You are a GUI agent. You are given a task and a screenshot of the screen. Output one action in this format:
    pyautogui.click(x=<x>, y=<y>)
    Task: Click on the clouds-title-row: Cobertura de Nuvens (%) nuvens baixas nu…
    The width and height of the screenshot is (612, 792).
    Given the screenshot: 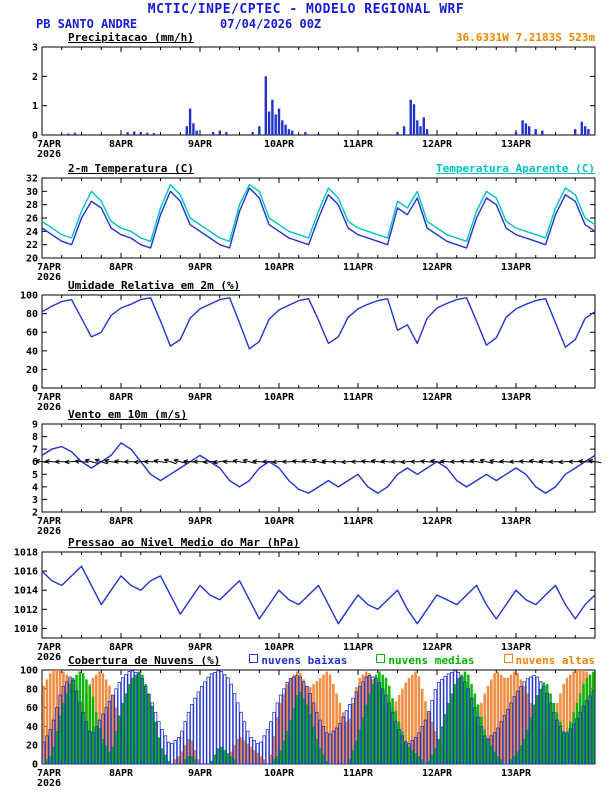 What is the action you would take?
    pyautogui.click(x=331, y=660)
    